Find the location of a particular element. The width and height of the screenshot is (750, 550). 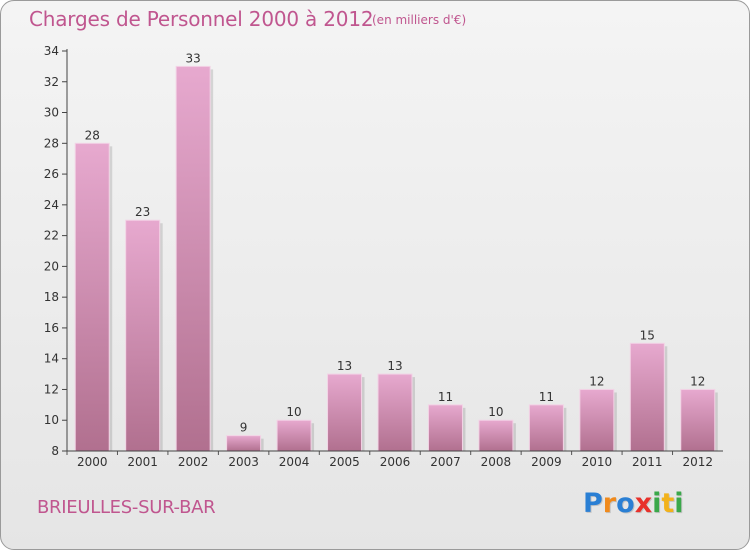

y-tick-label: 10 is located at coordinates (51, 420).